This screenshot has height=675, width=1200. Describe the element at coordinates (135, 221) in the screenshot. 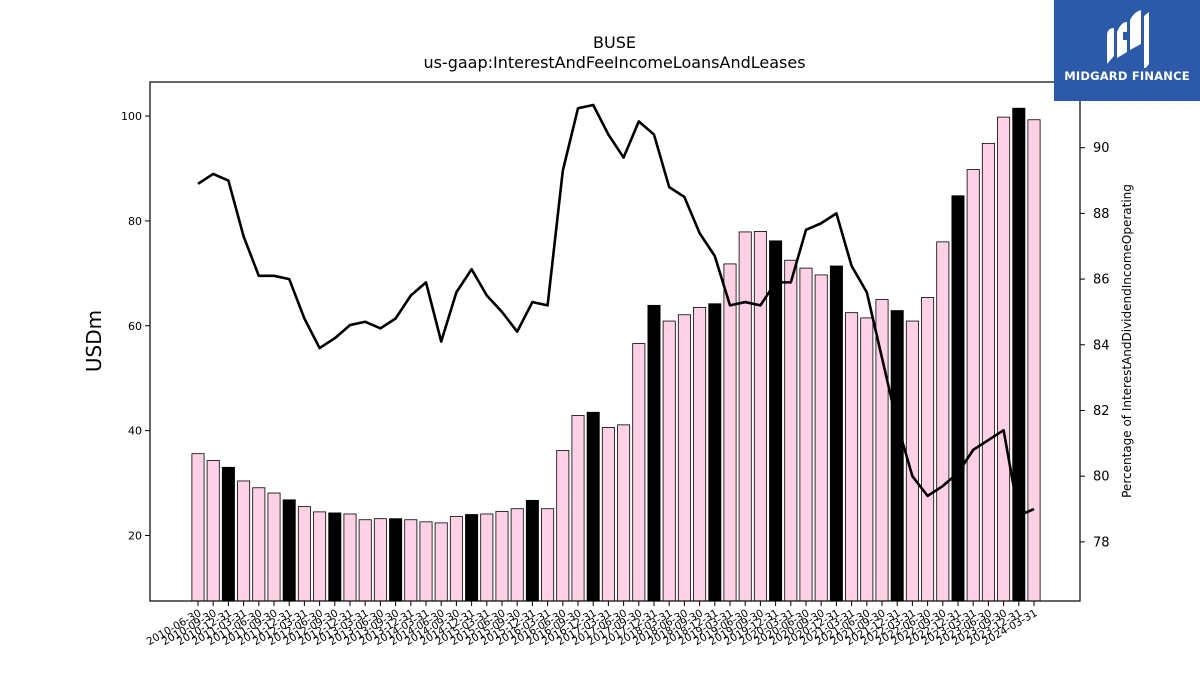

I see `y-tick-label: 80` at that location.